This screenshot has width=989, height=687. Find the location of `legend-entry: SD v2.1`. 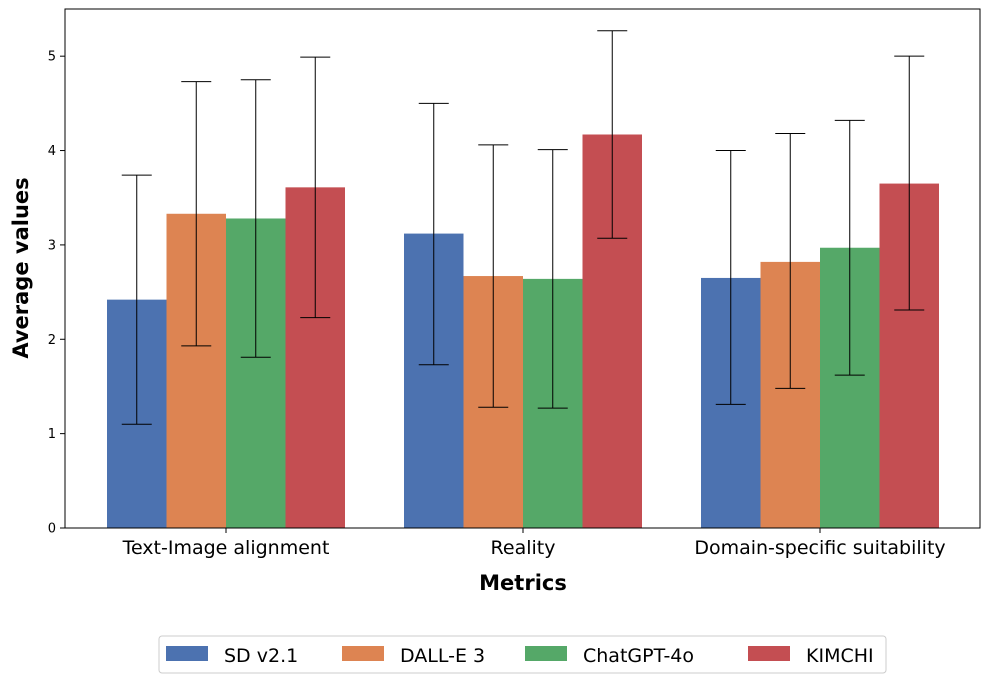

legend-entry: SD v2.1 is located at coordinates (232, 656).